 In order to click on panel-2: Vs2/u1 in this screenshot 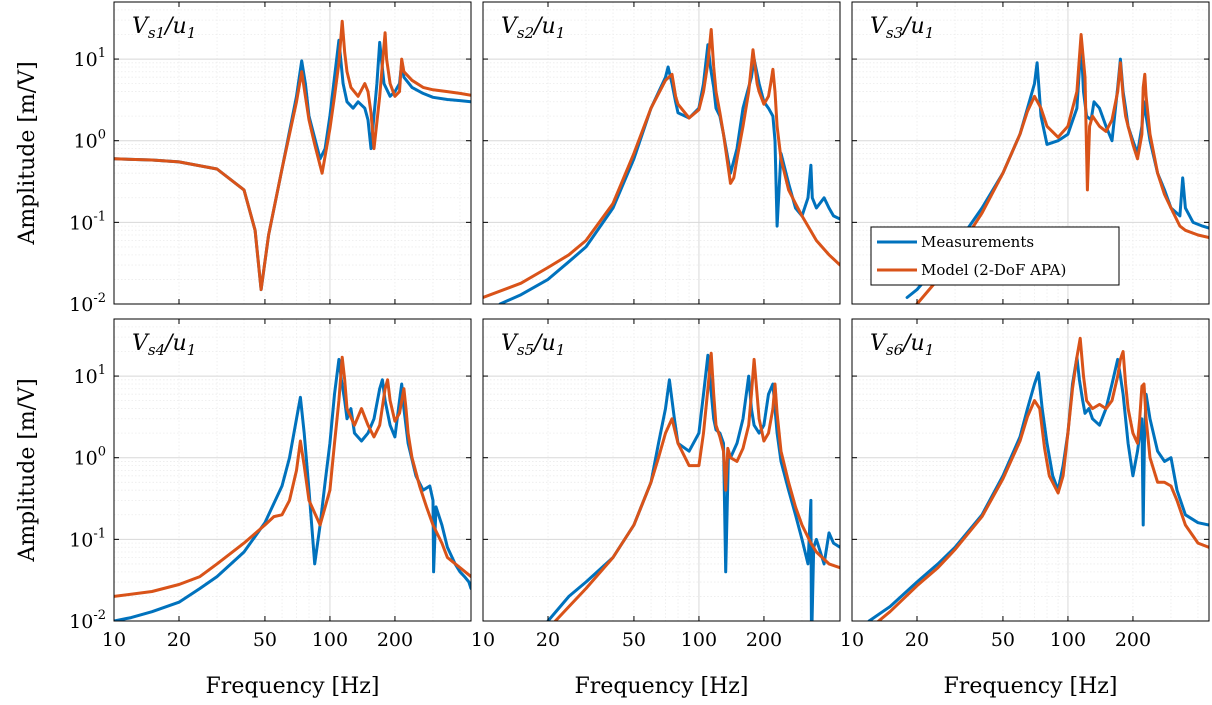, I will do `click(661, 153)`.